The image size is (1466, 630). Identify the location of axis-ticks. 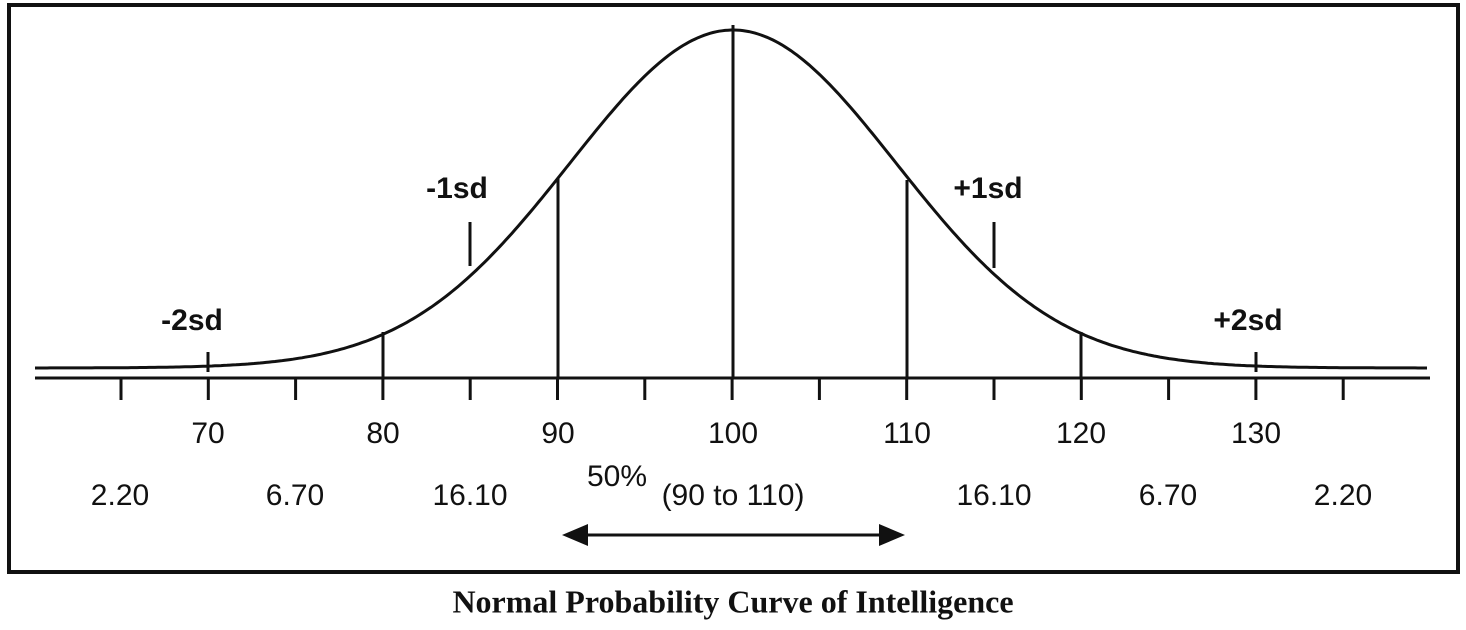
(732, 389).